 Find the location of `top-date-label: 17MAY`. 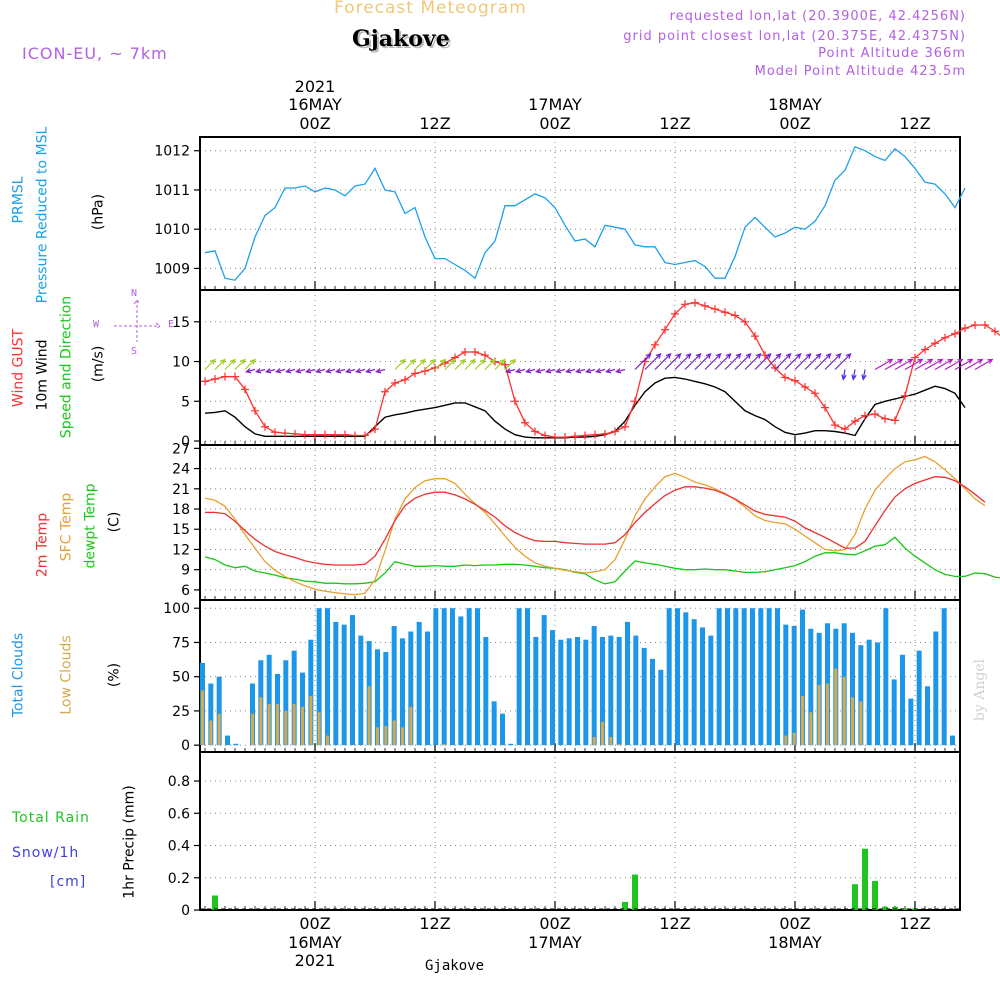

top-date-label: 17MAY is located at coordinates (555, 104).